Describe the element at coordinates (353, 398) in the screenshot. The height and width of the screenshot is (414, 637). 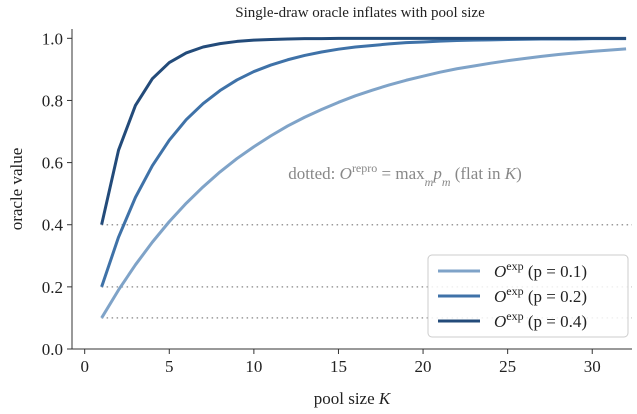
I see `x-axis-label: pool size K` at that location.